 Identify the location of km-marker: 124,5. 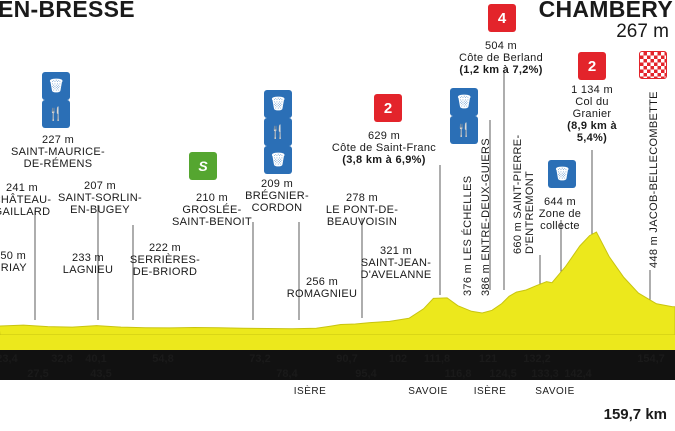
(503, 374).